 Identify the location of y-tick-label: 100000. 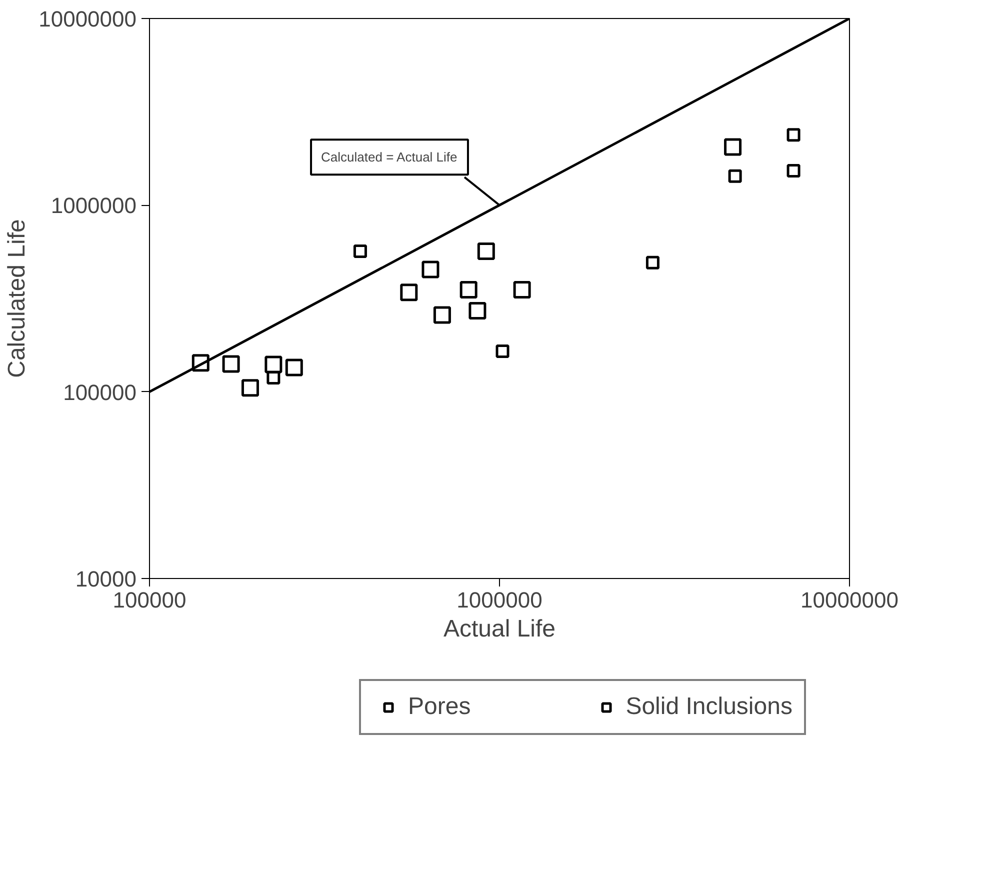
(100, 392).